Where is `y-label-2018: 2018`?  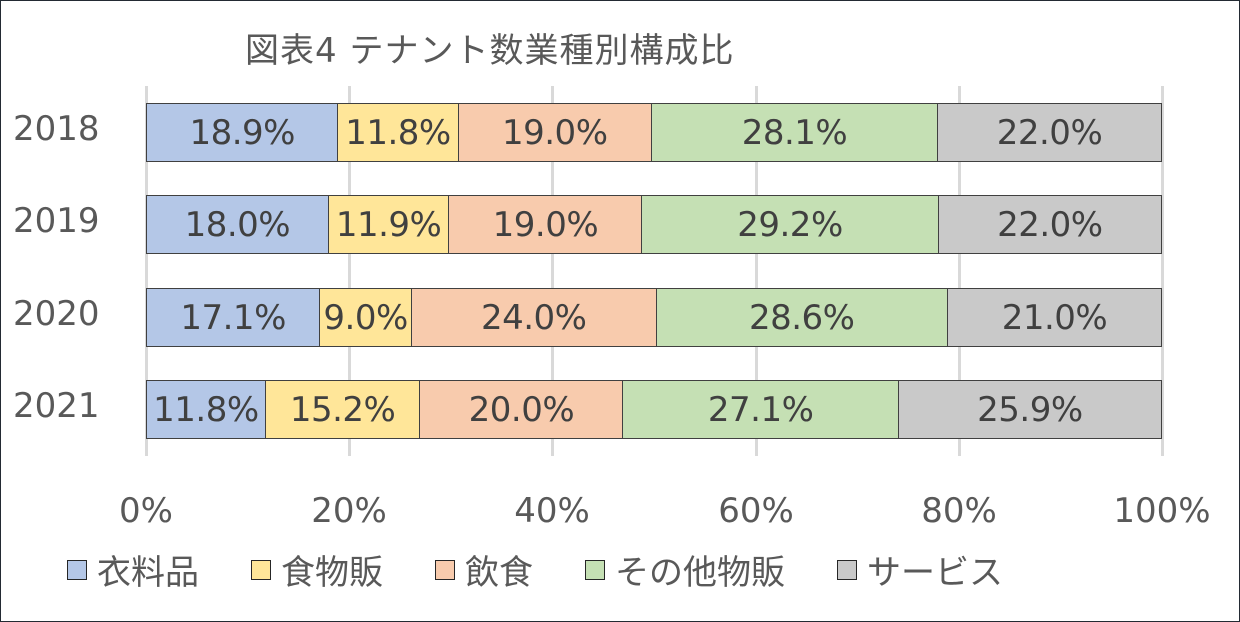
y-label-2018: 2018 is located at coordinates (56, 129).